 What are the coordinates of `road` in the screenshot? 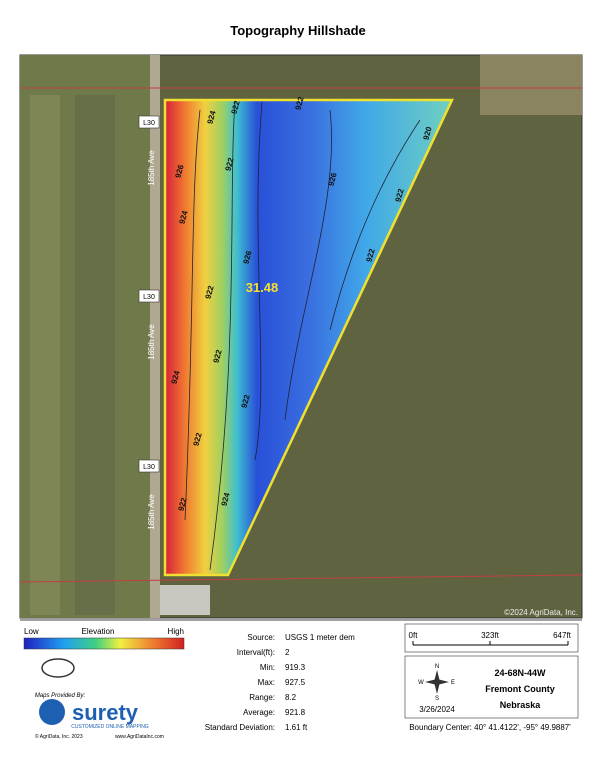 It's located at (155, 336).